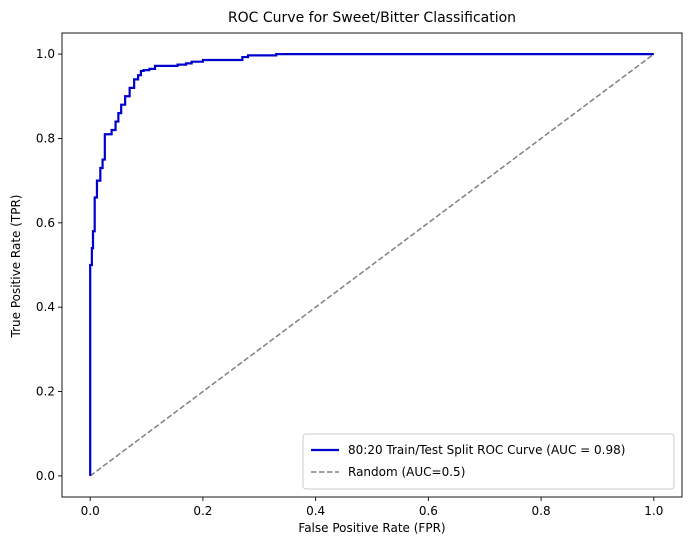  I want to click on x-tick-label: 0.2, so click(202, 511).